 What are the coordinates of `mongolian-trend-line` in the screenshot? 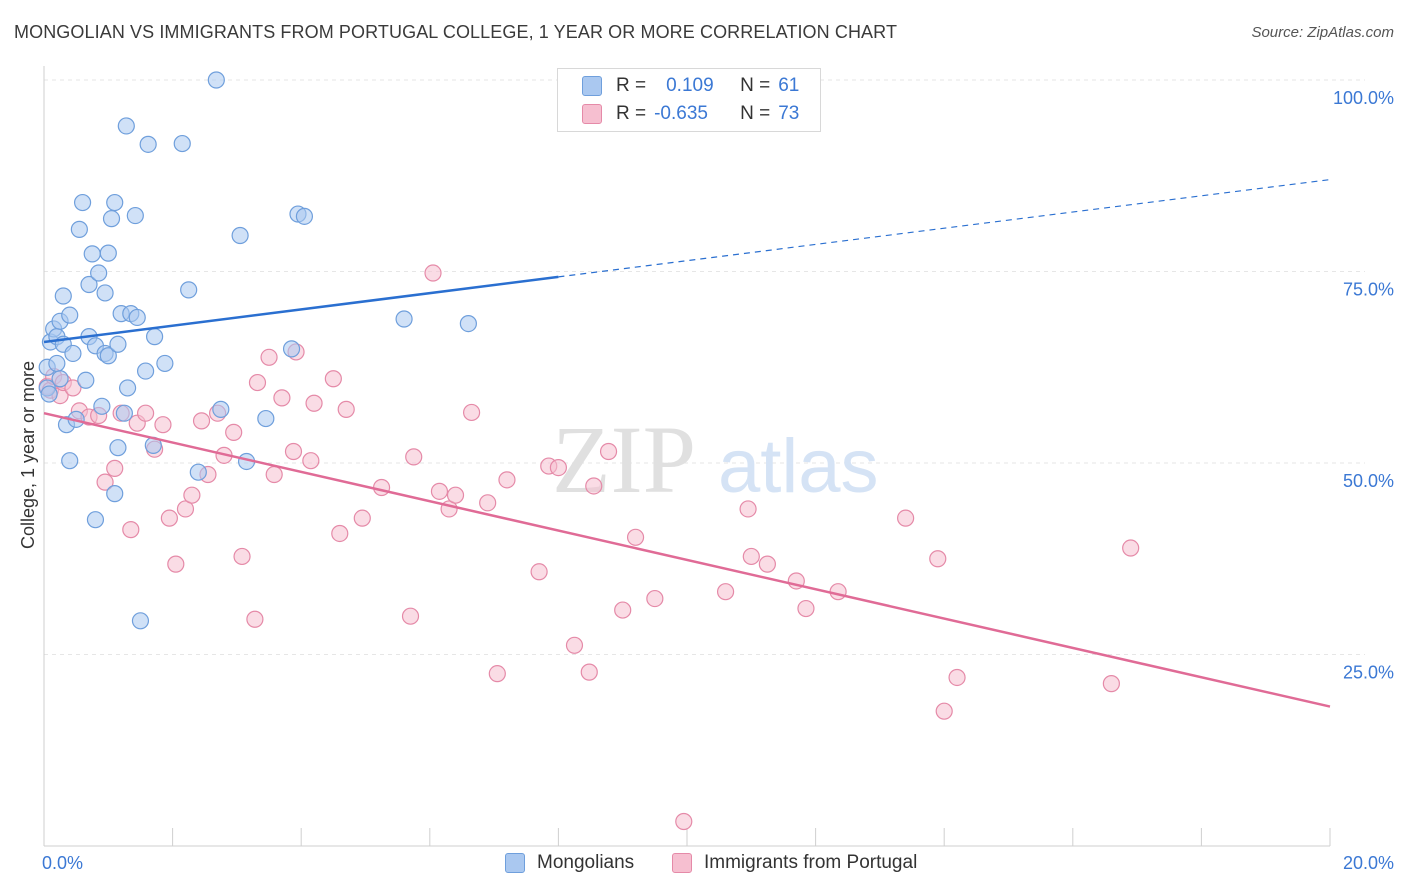 It's located at (301, 309).